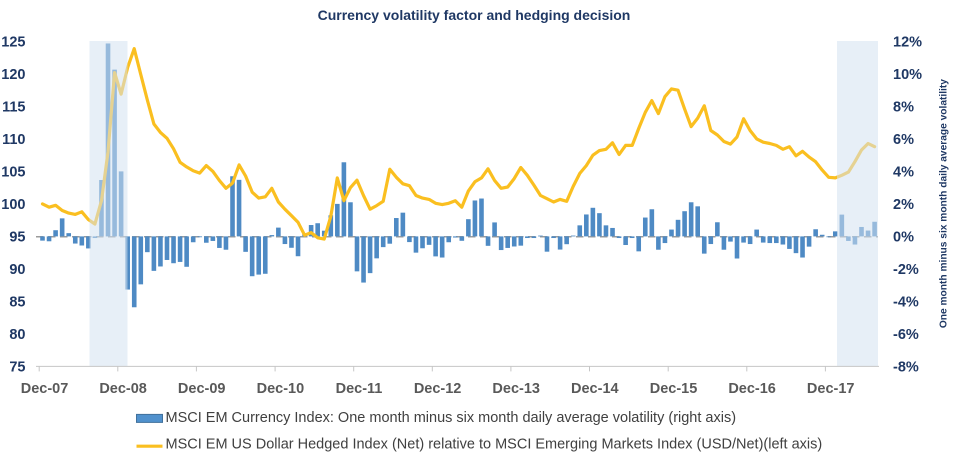 This screenshot has height=461, width=953. Describe the element at coordinates (831, 389) in the screenshot. I see `svg-text: Dec-17` at that location.